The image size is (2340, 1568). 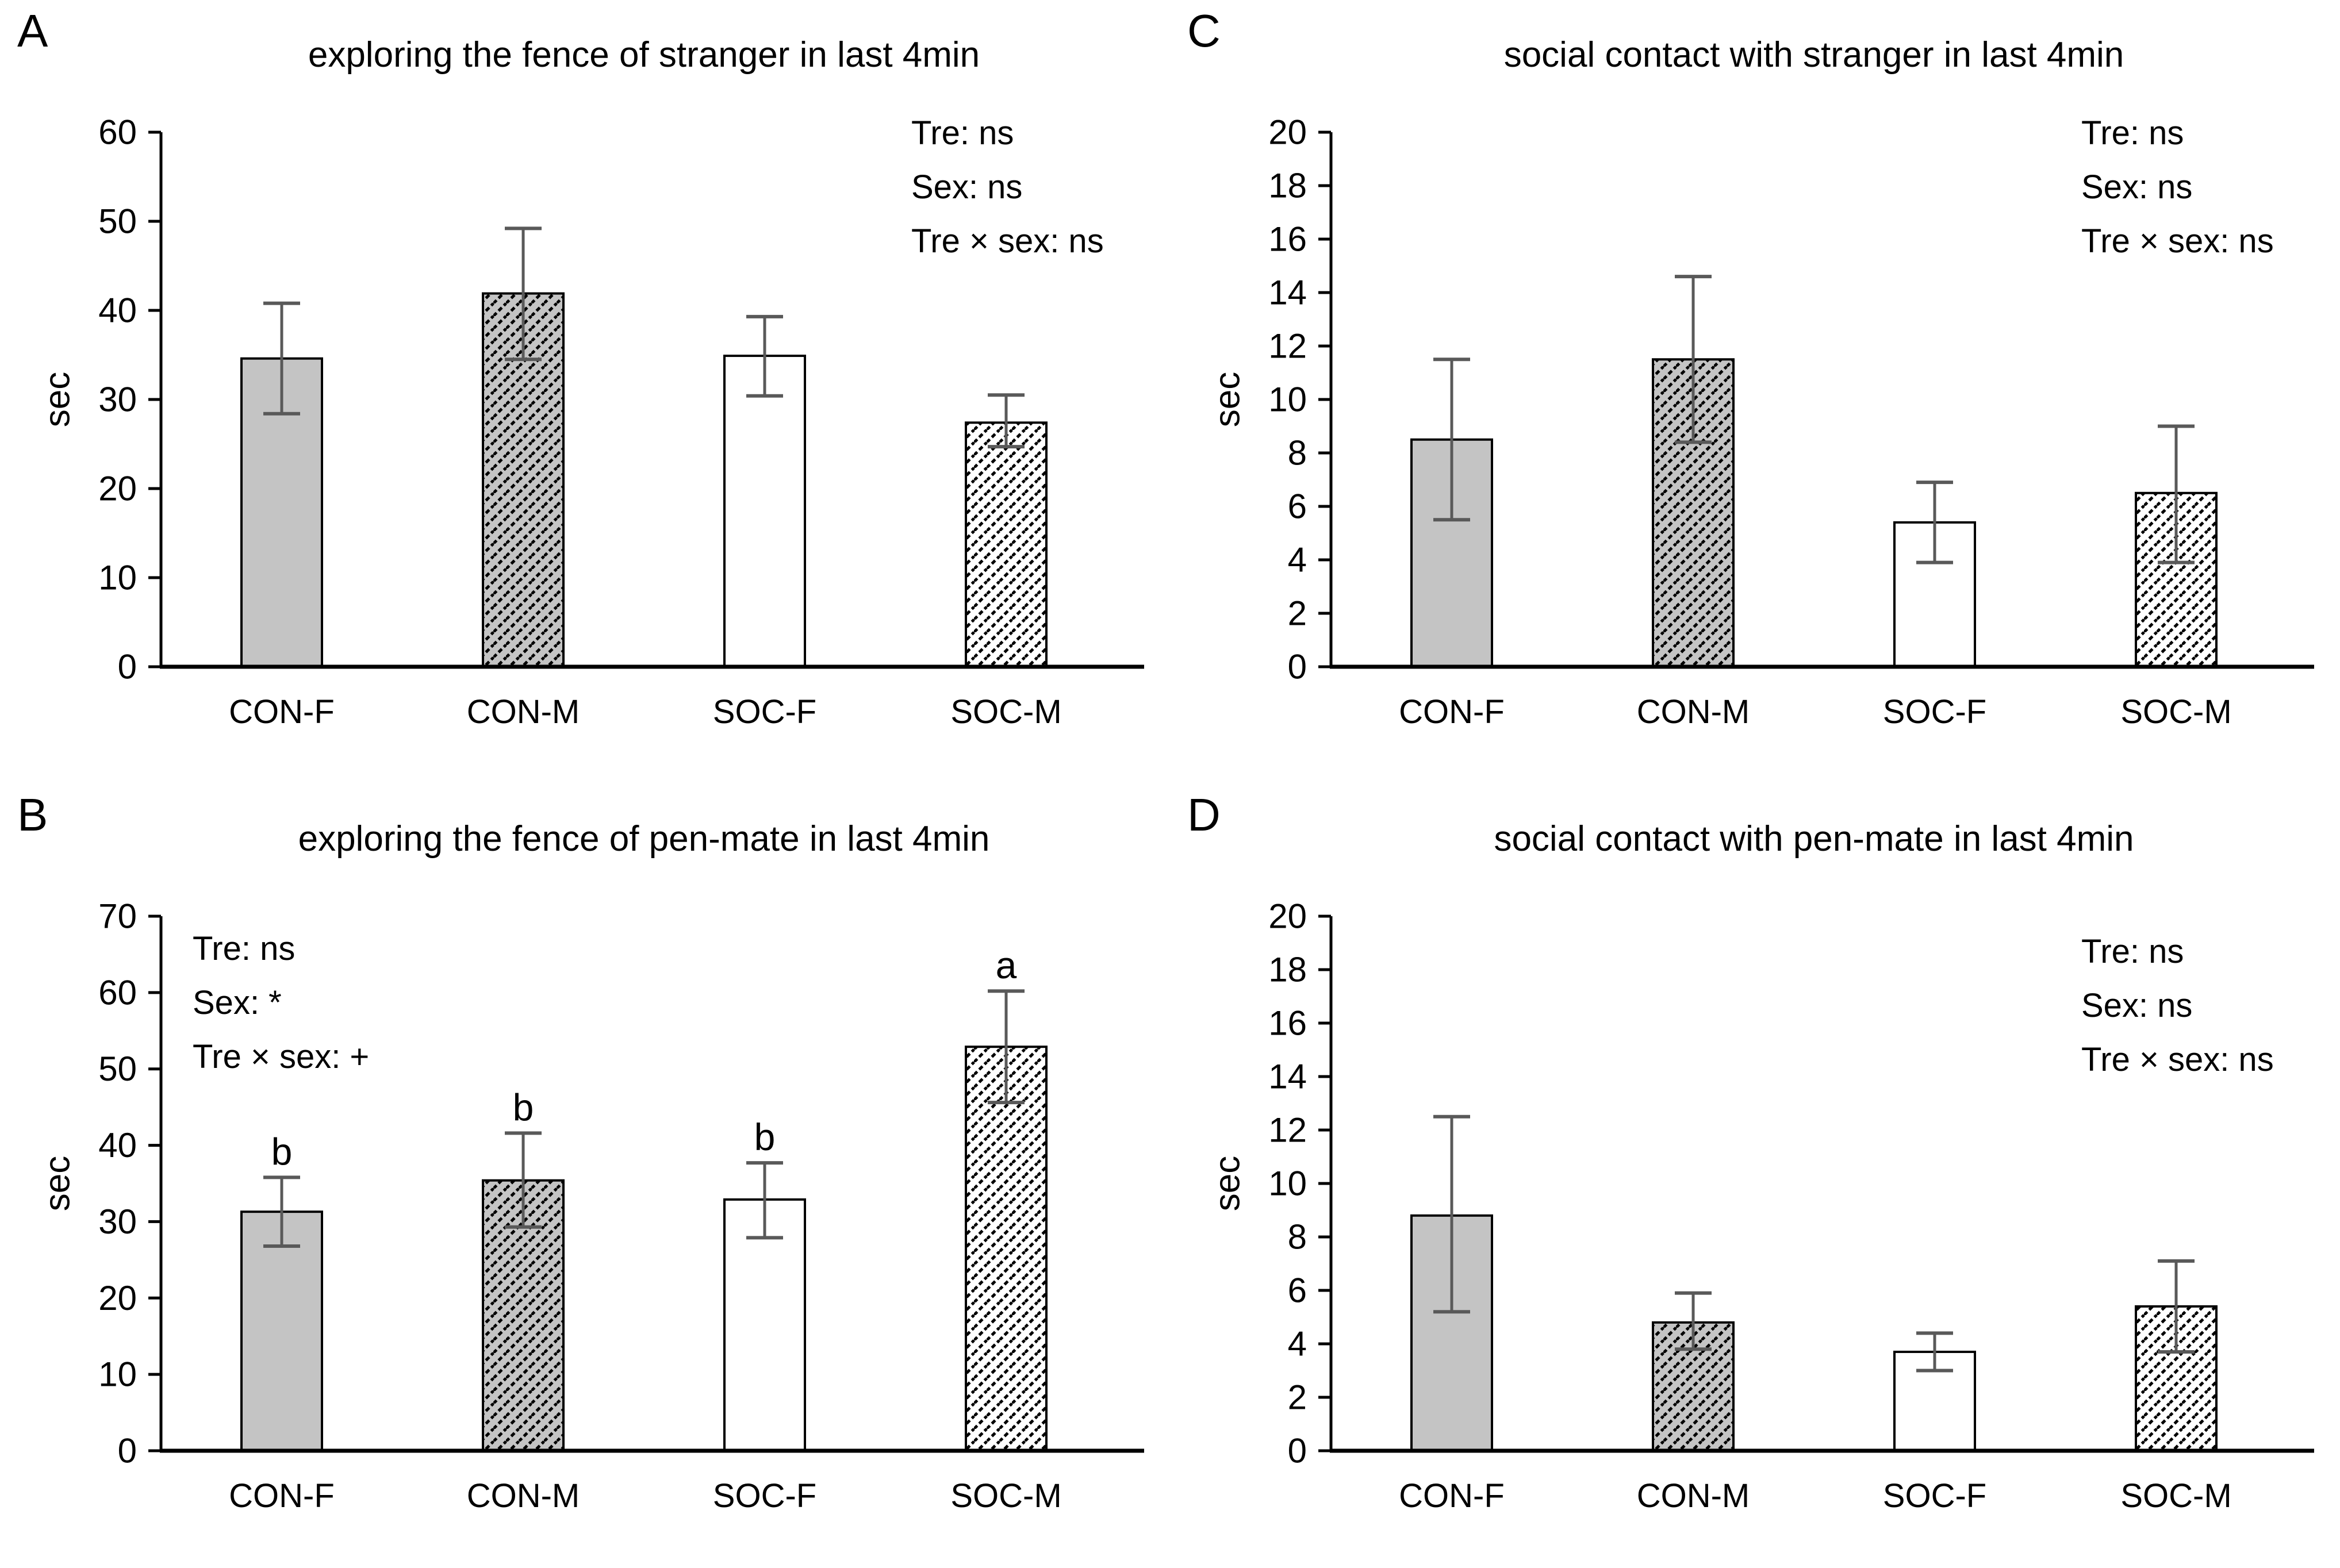 What do you see at coordinates (523, 1107) in the screenshot?
I see `sig-letter-CON-M: b` at bounding box center [523, 1107].